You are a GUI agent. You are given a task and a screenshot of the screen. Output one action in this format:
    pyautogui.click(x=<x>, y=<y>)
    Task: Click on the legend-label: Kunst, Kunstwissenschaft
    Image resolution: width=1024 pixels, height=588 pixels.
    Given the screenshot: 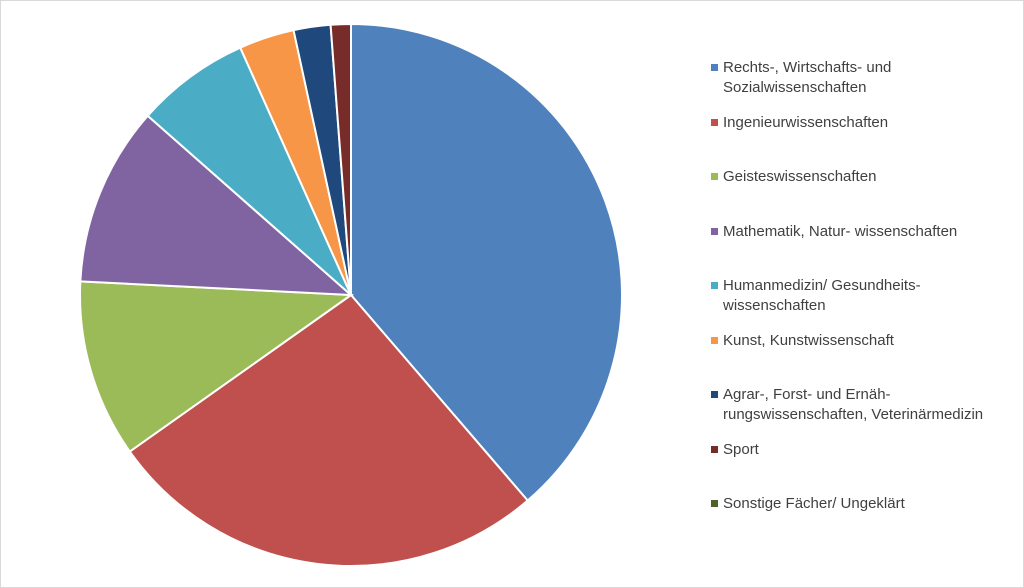 What is the action you would take?
    pyautogui.click(x=808, y=340)
    